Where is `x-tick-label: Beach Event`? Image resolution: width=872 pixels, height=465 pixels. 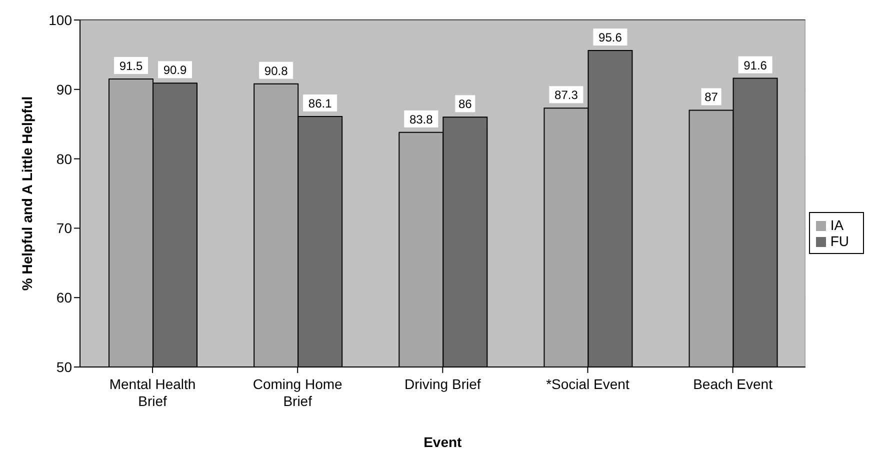
x-tick-label: Beach Event is located at coordinates (733, 384).